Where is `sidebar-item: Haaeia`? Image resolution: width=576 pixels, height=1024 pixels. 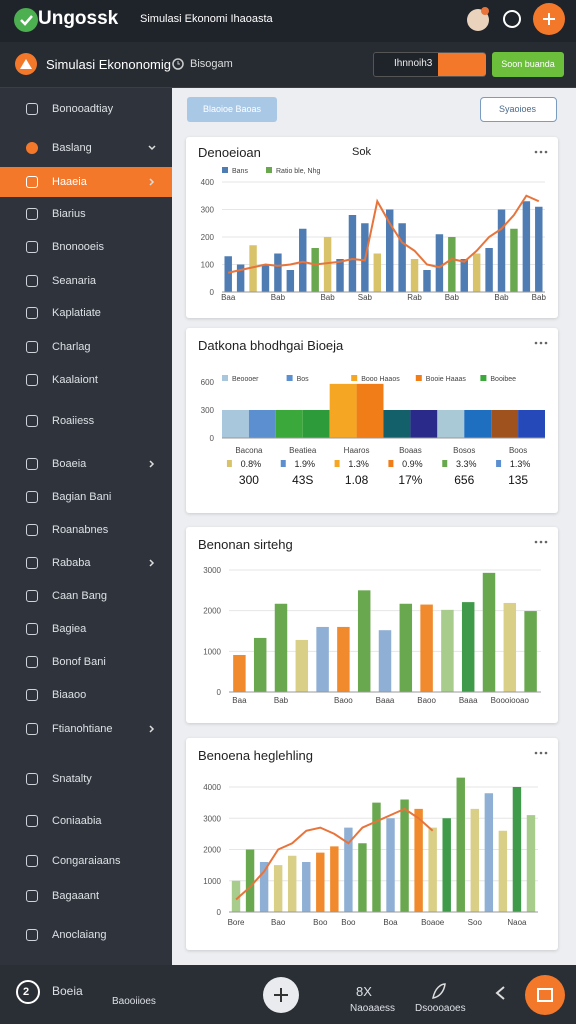 sidebar-item: Haaeia is located at coordinates (86, 182).